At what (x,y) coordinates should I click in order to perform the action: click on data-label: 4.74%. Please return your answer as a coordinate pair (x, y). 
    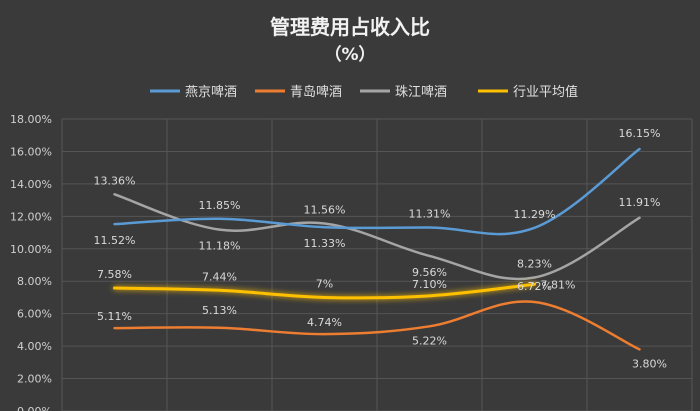
    Looking at the image, I should click on (324, 322).